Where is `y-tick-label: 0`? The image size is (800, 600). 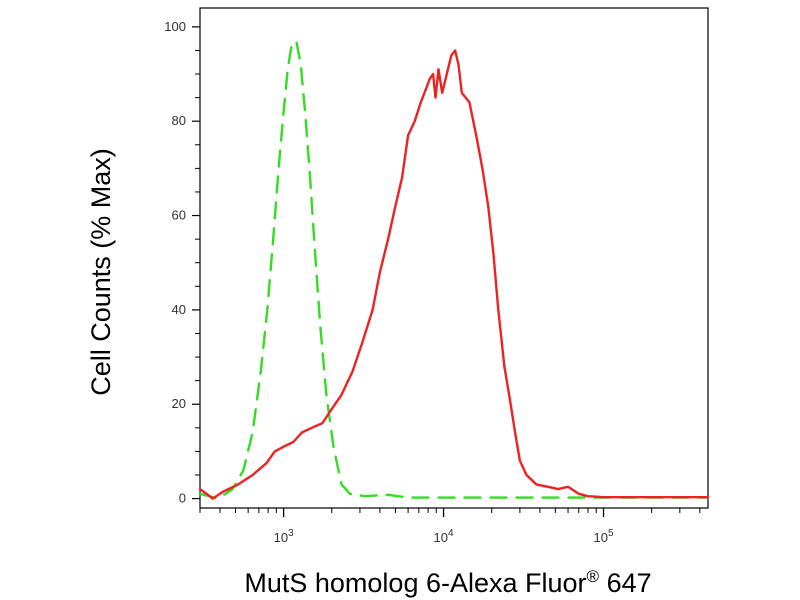 y-tick-label: 0 is located at coordinates (182, 498).